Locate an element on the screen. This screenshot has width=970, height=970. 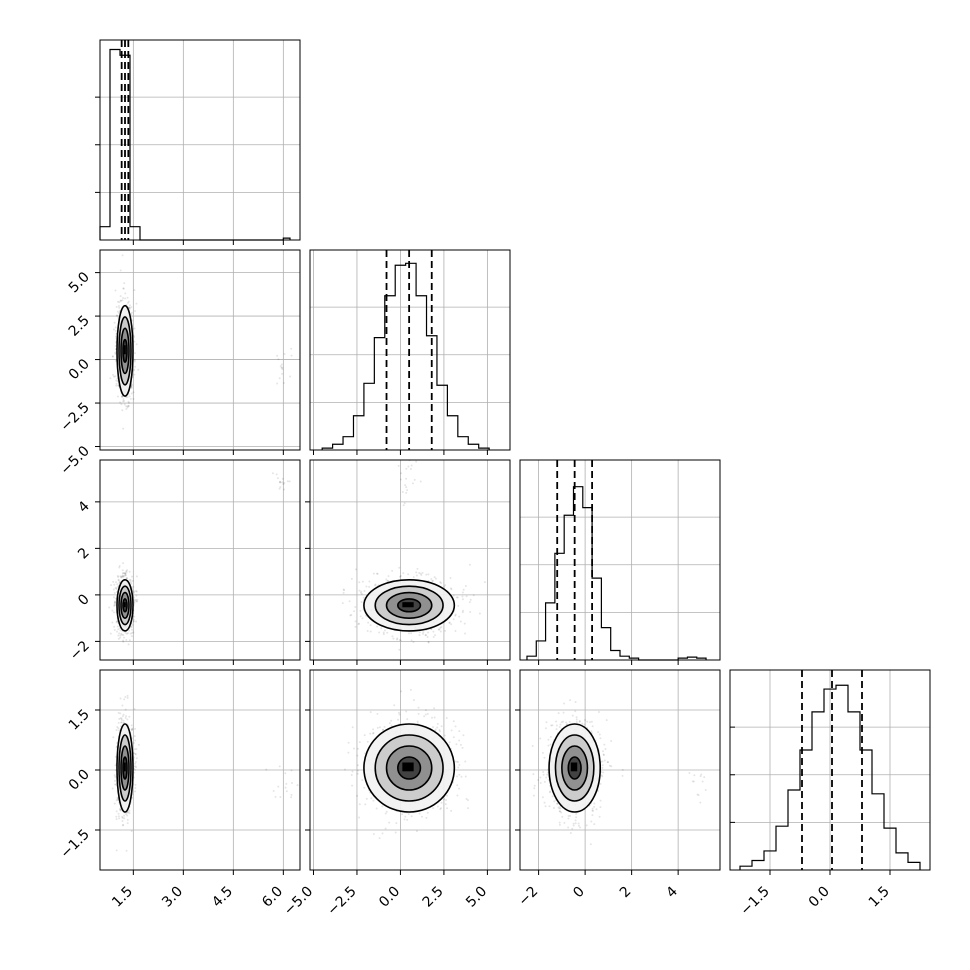
x-tick-label: −1.5 is located at coordinates (754, 901).